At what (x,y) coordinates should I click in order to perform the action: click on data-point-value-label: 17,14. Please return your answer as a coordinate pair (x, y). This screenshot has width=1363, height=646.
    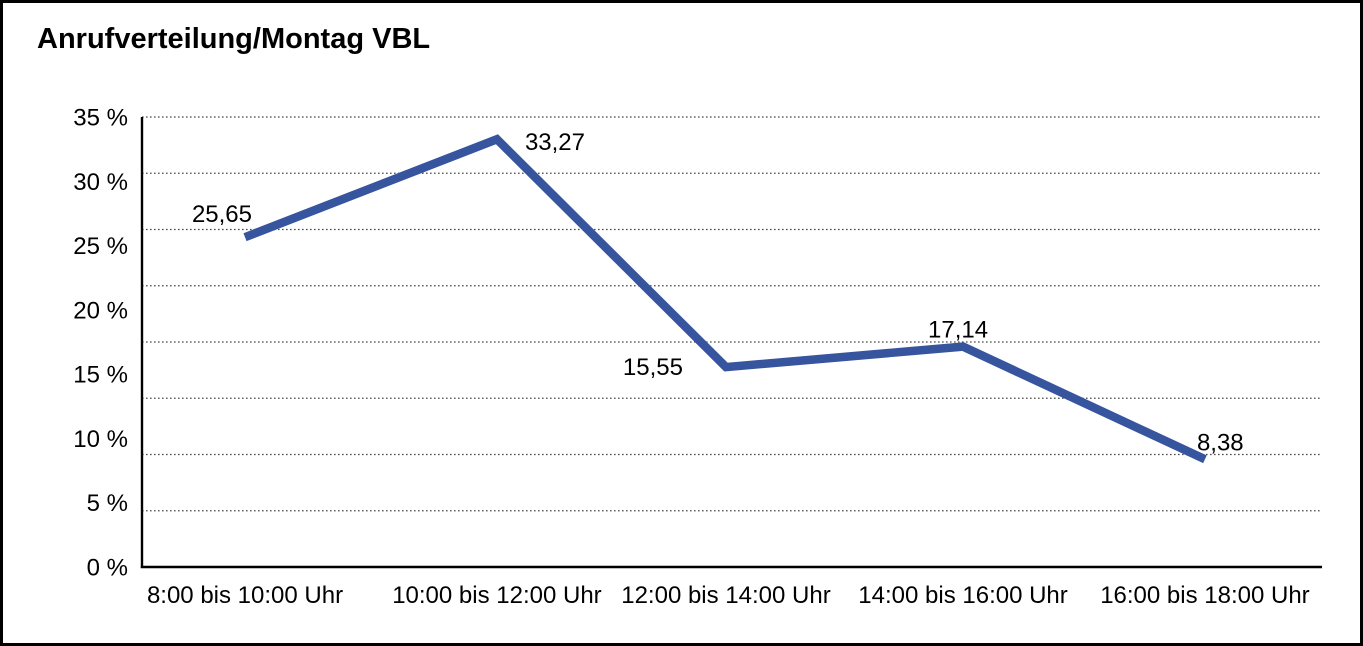
    Looking at the image, I should click on (958, 330).